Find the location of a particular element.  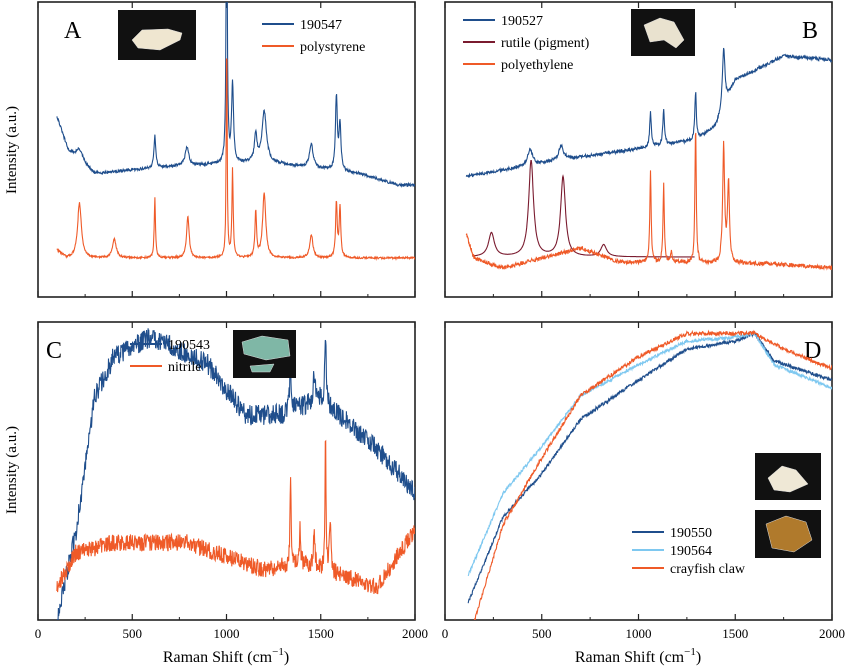

legend-label: 190564 is located at coordinates (691, 551).